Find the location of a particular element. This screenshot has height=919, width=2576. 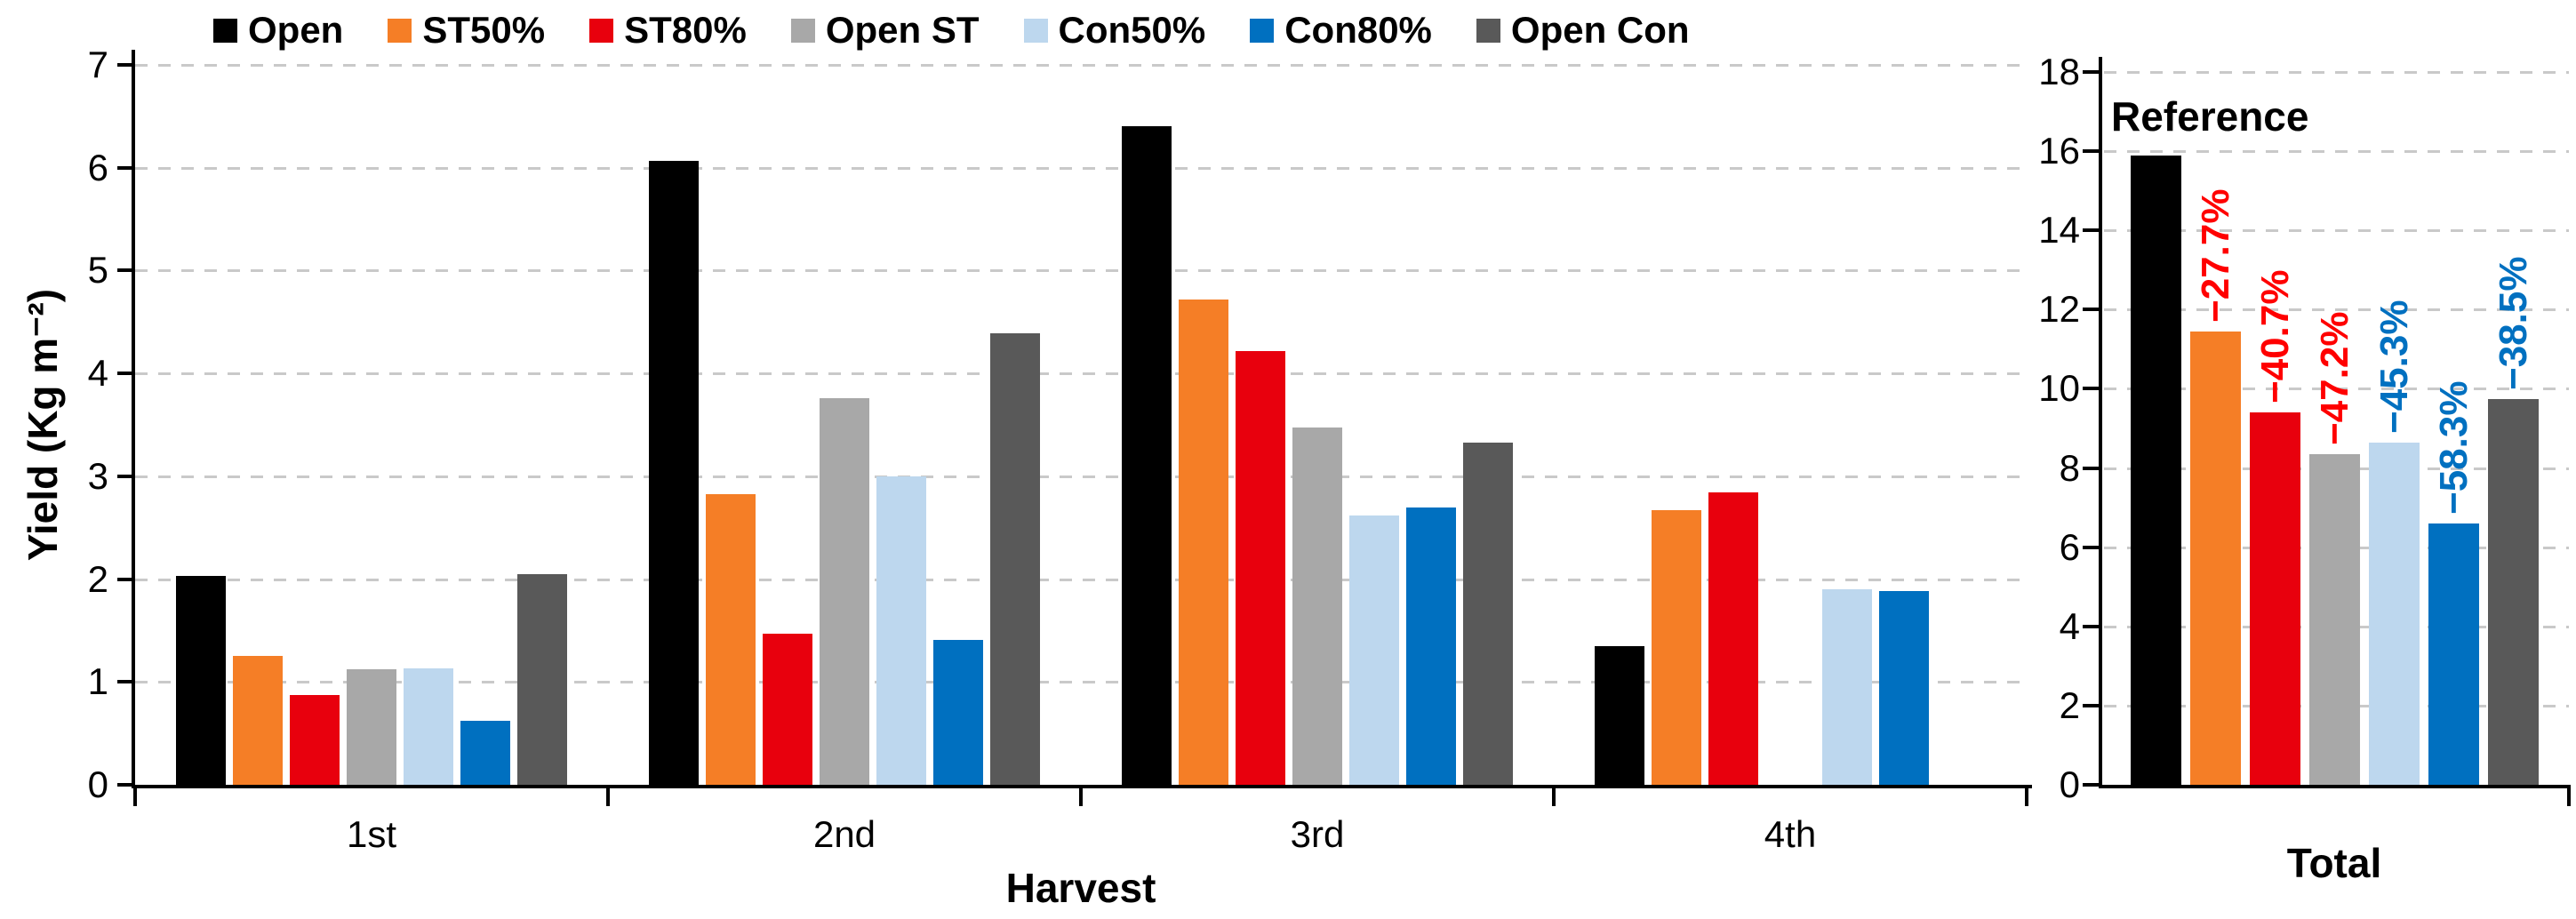

right-y-tick-label-2: 2 is located at coordinates (2069, 704).